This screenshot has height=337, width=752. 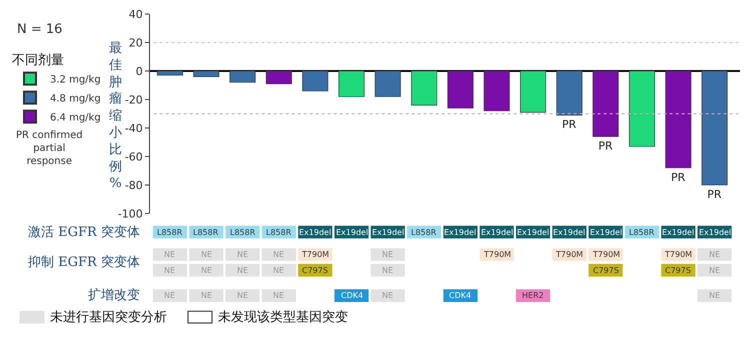 What do you see at coordinates (533, 295) in the screenshot?
I see `text: HER2` at bounding box center [533, 295].